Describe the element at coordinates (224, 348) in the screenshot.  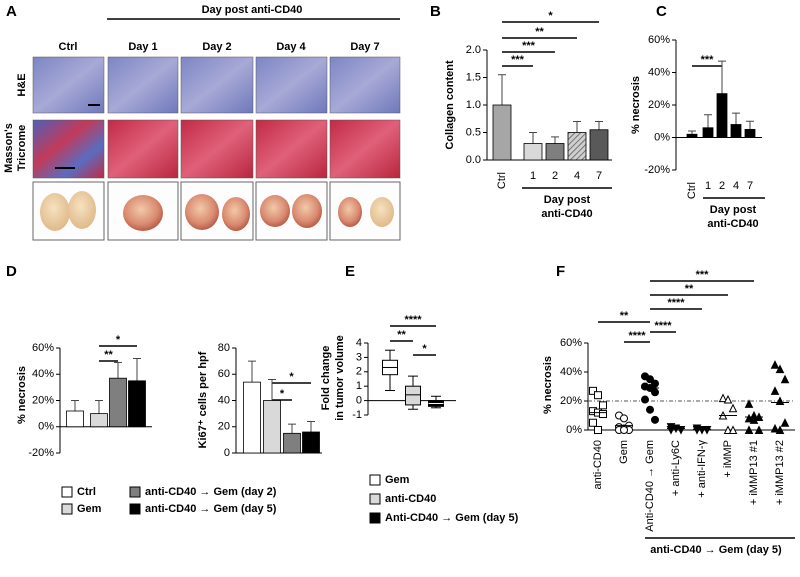
I see `y-tick-label: 80` at that location.